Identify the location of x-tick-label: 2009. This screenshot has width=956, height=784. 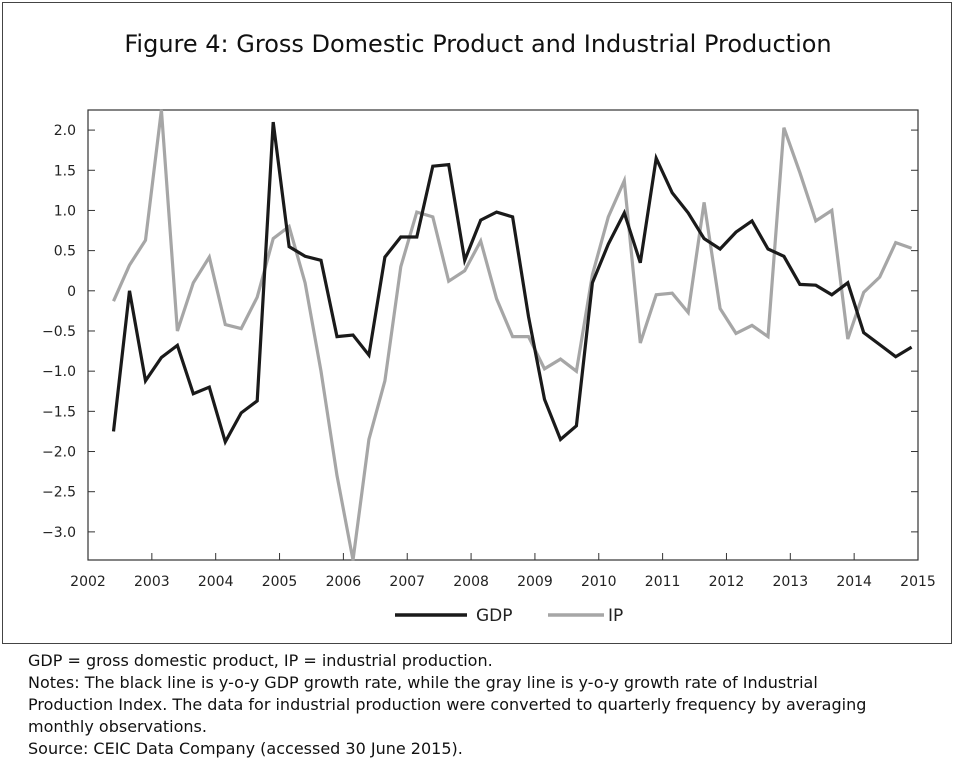
(535, 582).